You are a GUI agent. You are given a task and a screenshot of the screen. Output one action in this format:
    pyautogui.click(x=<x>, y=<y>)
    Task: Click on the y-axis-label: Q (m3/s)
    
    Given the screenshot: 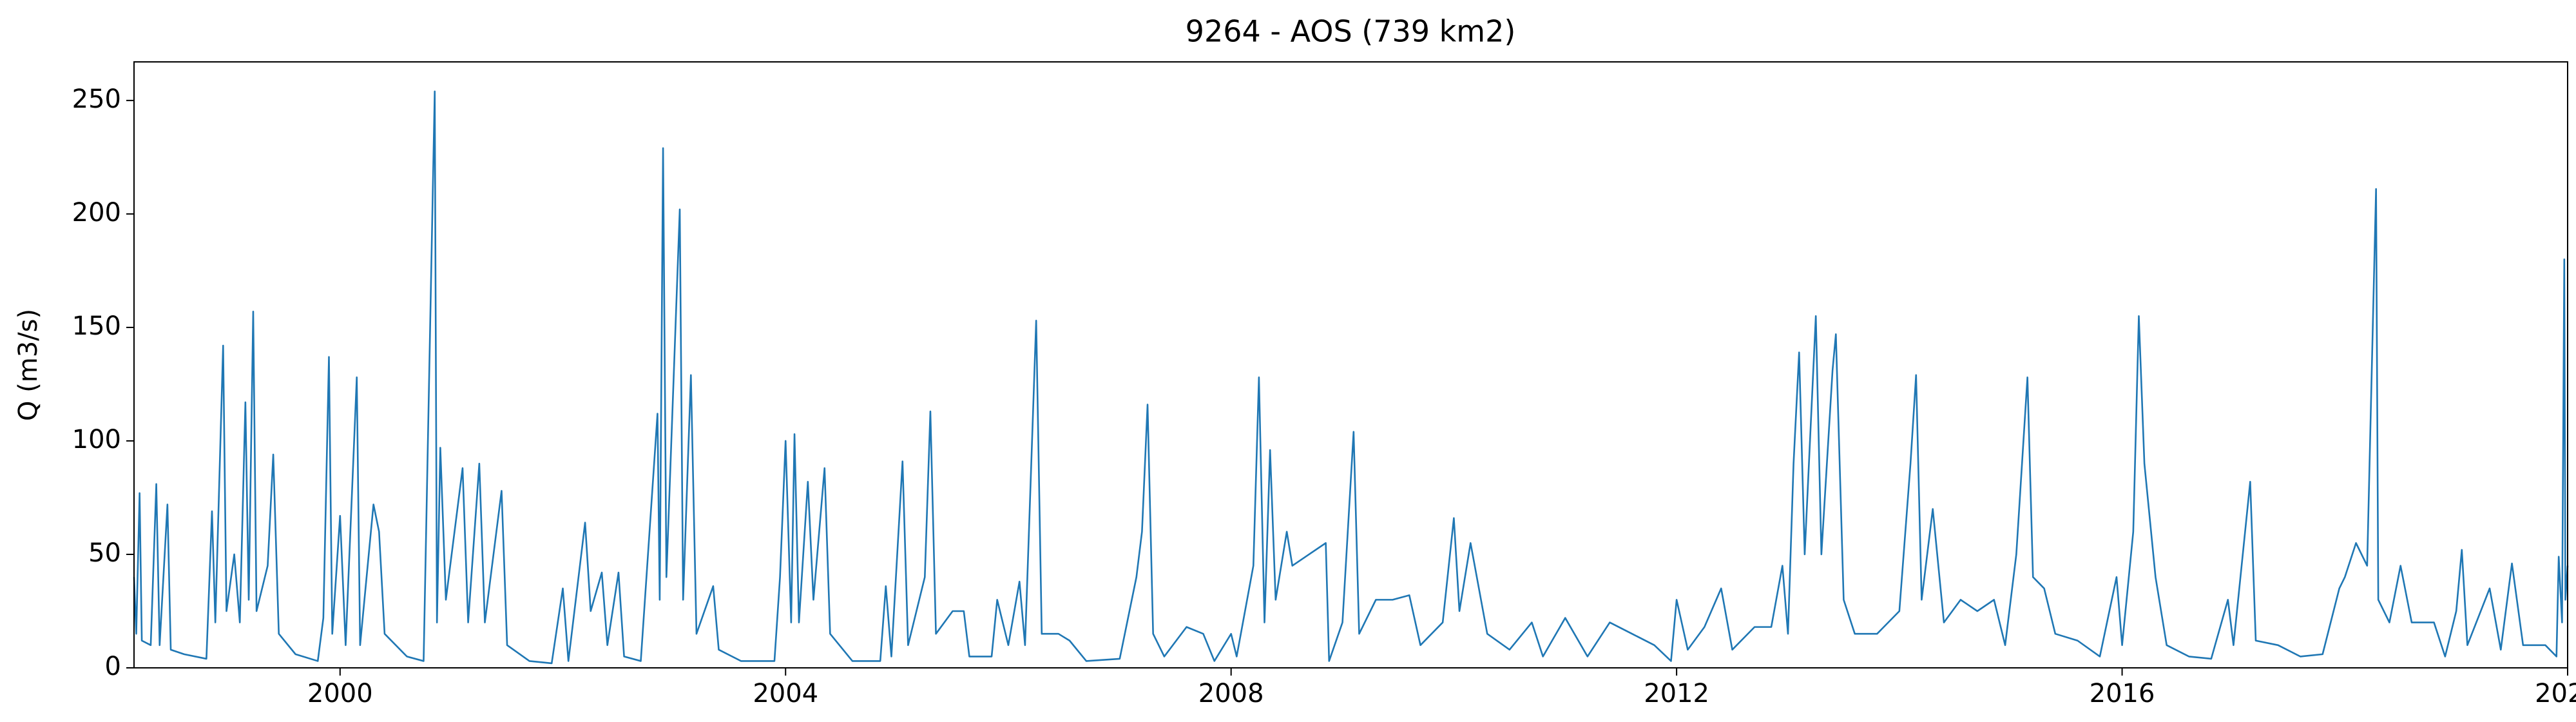 What is the action you would take?
    pyautogui.click(x=29, y=365)
    